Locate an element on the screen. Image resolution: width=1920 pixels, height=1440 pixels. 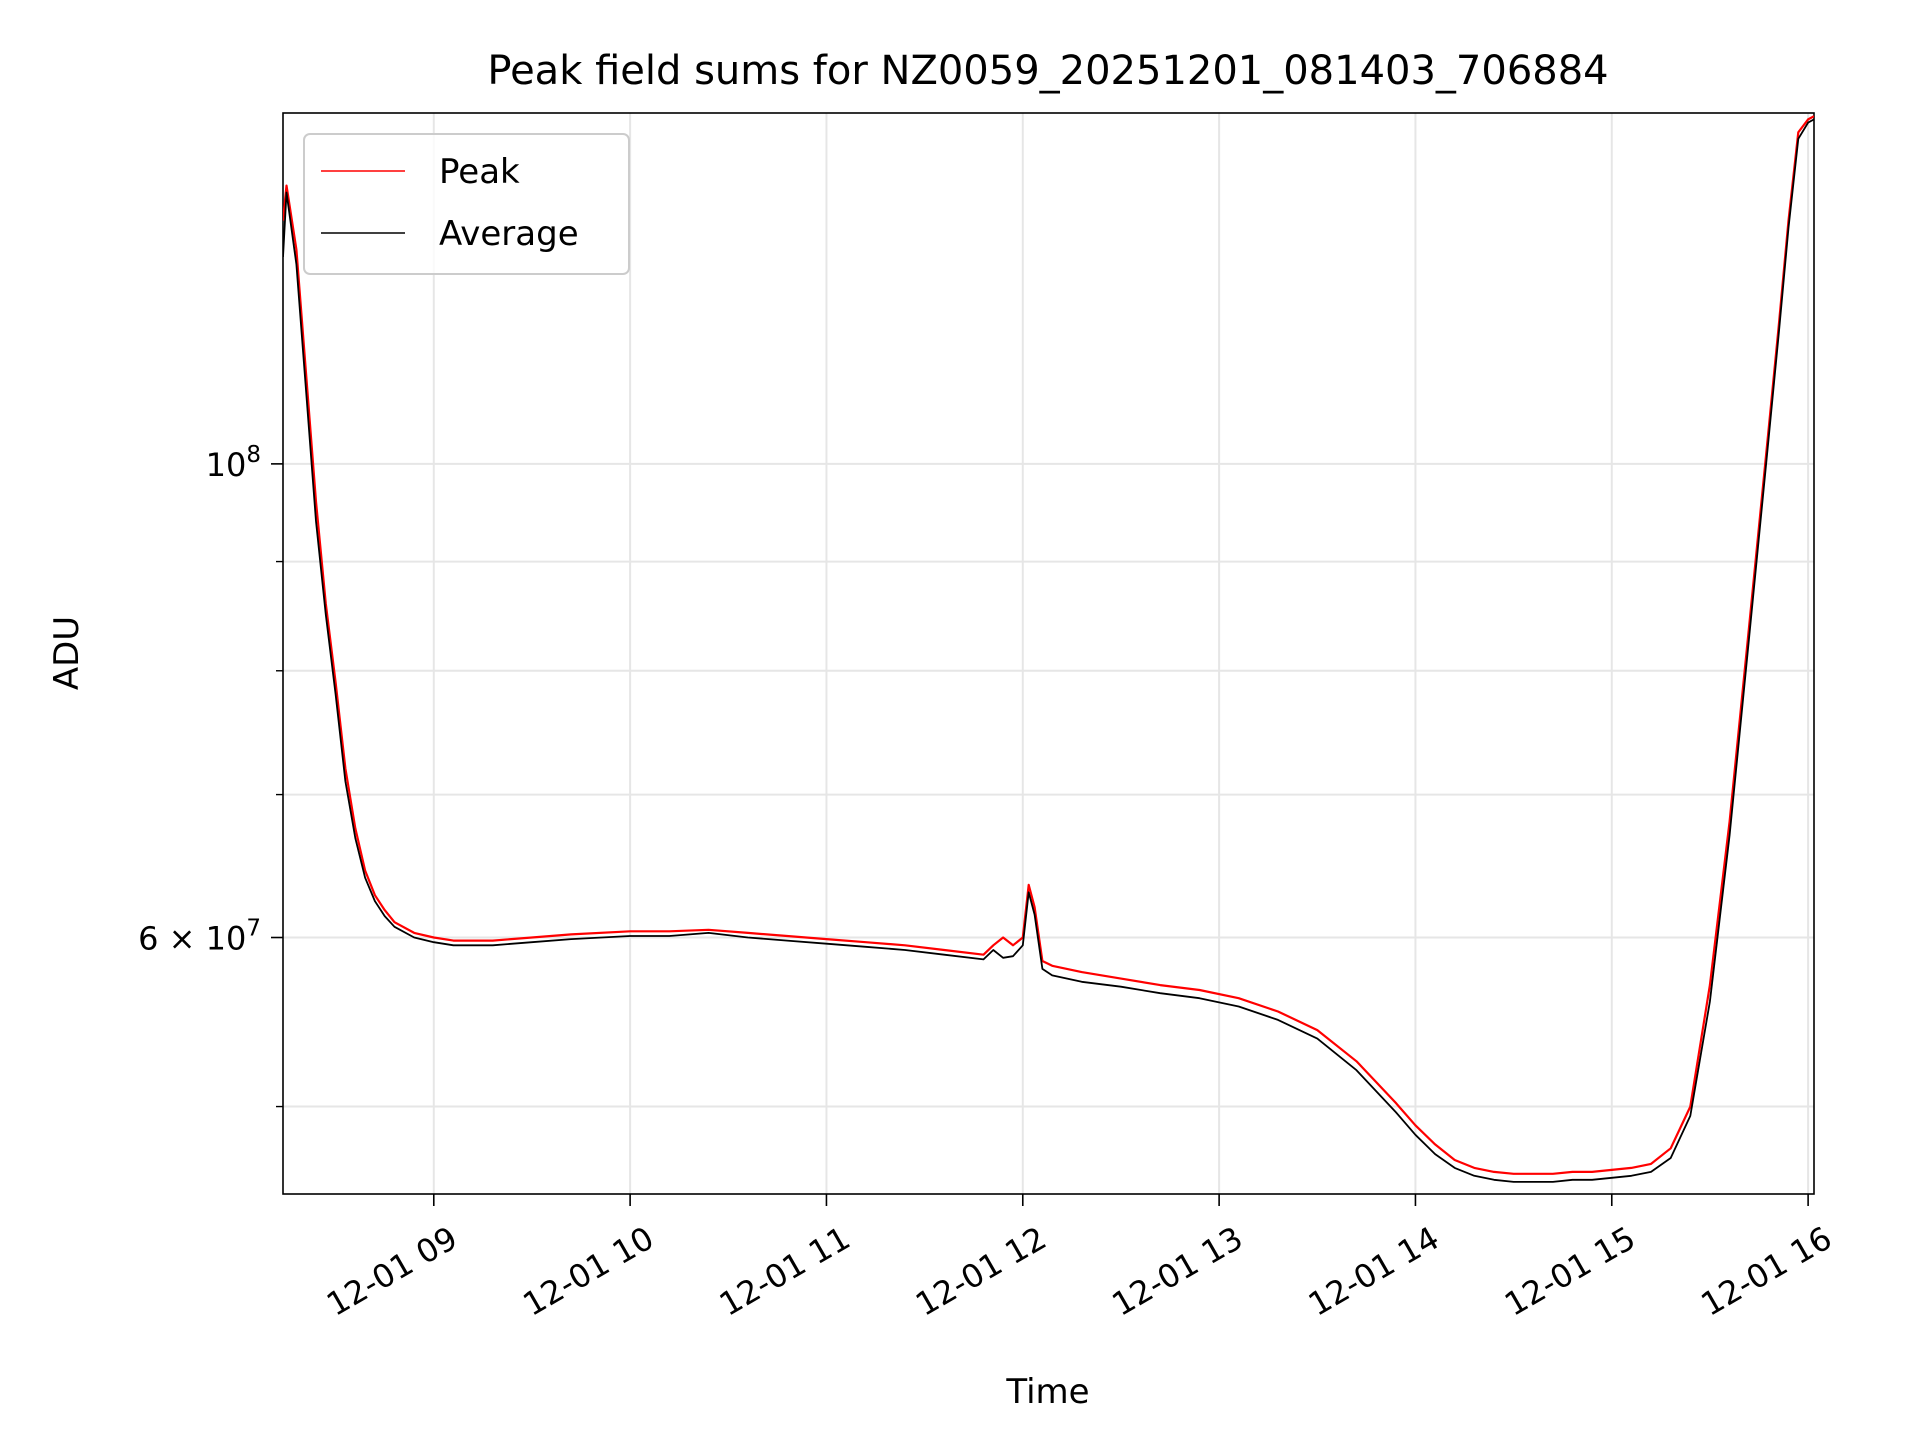
y-axis-label: ADU is located at coordinates (67, 653).